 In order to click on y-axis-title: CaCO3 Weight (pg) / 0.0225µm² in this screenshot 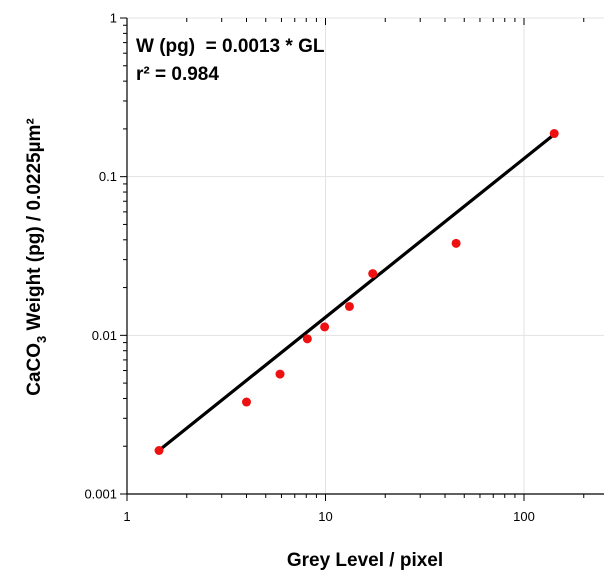, I will do `click(36, 257)`.